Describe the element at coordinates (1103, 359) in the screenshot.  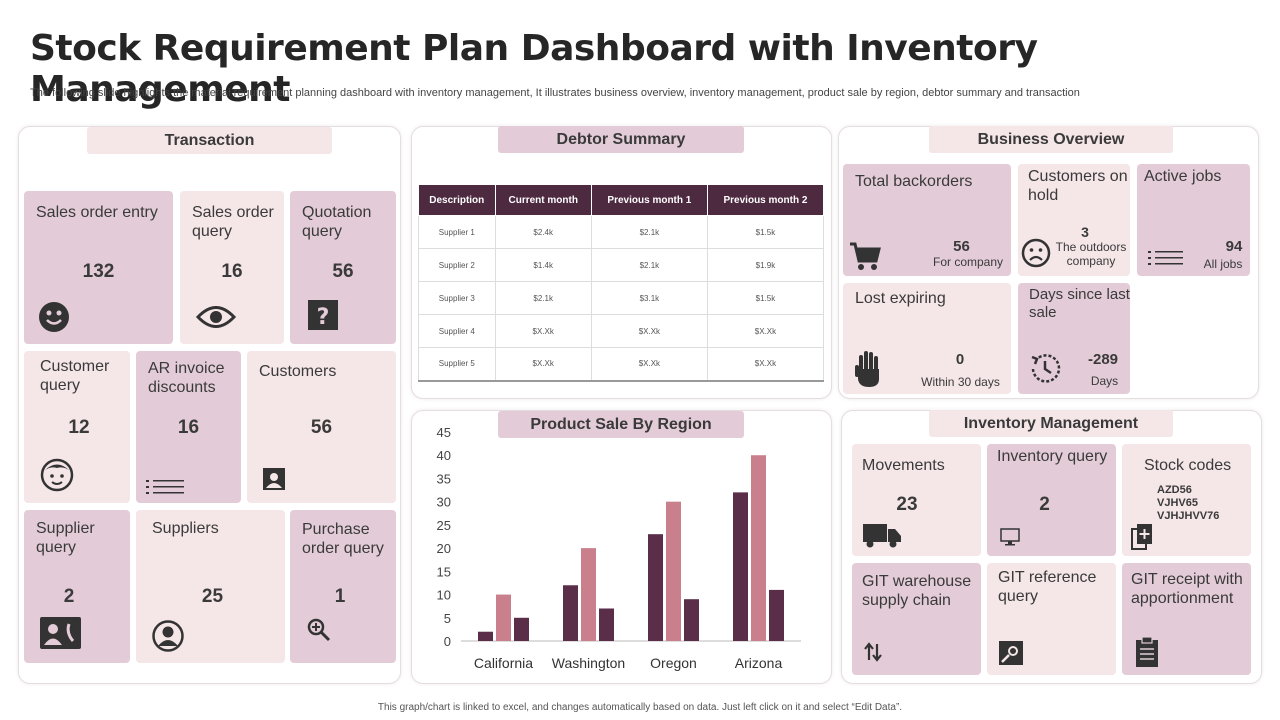
I see `tile-value: -289` at that location.